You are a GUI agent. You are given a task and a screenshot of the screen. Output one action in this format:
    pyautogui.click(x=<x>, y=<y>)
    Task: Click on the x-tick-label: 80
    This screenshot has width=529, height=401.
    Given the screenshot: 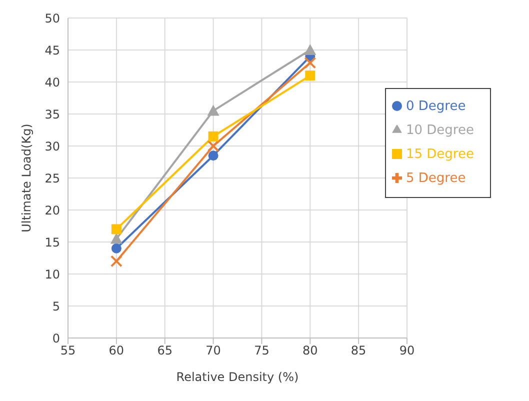 What is the action you would take?
    pyautogui.click(x=310, y=351)
    